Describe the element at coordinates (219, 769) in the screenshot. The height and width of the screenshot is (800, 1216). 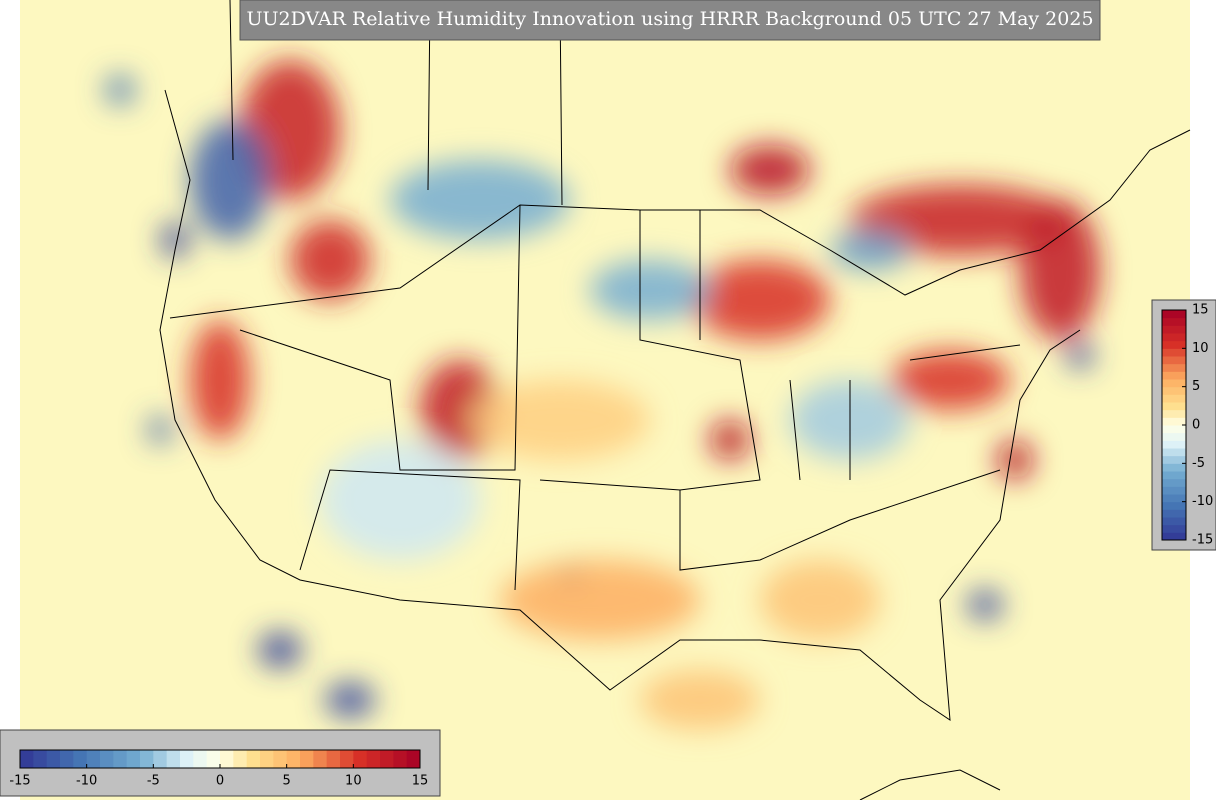
I see `colorbar-bottom: -15 -10 -5 0 5 10 15` at that location.